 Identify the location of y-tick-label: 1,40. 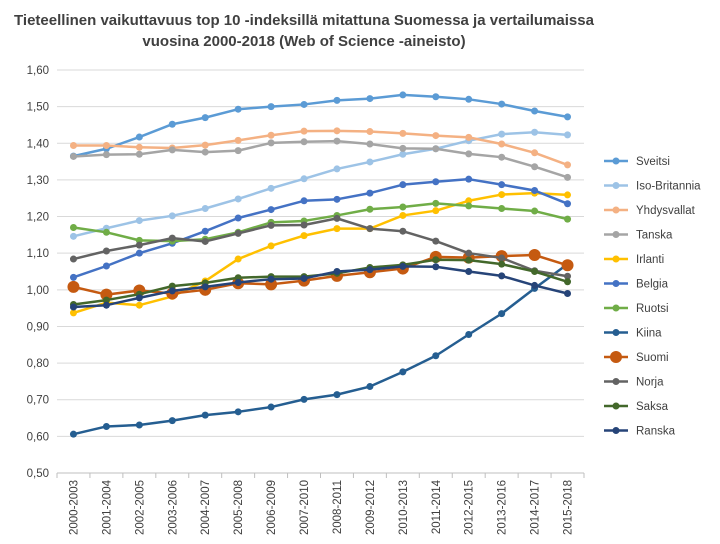
(38, 144).